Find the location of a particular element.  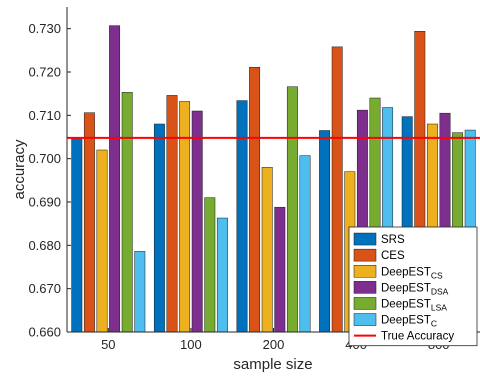

y-tick-label: 0.730 is located at coordinates (44, 28).